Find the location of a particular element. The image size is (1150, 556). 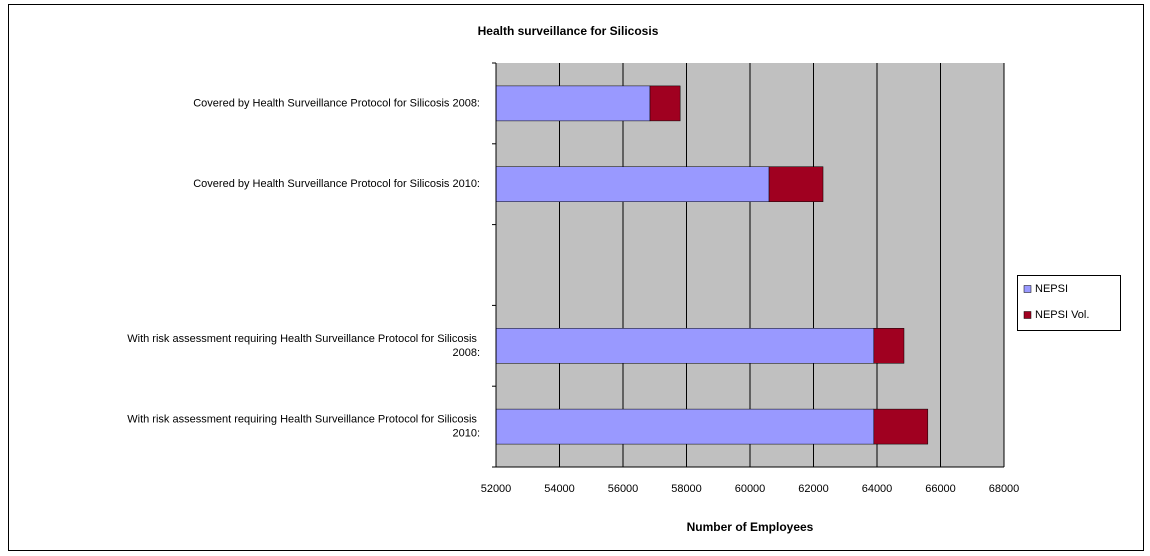

x-tick-label: 54000 is located at coordinates (559, 489).